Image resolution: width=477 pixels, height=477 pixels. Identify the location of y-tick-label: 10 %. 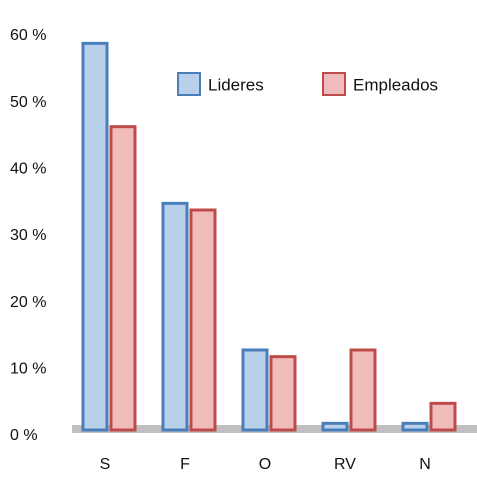
(28, 369).